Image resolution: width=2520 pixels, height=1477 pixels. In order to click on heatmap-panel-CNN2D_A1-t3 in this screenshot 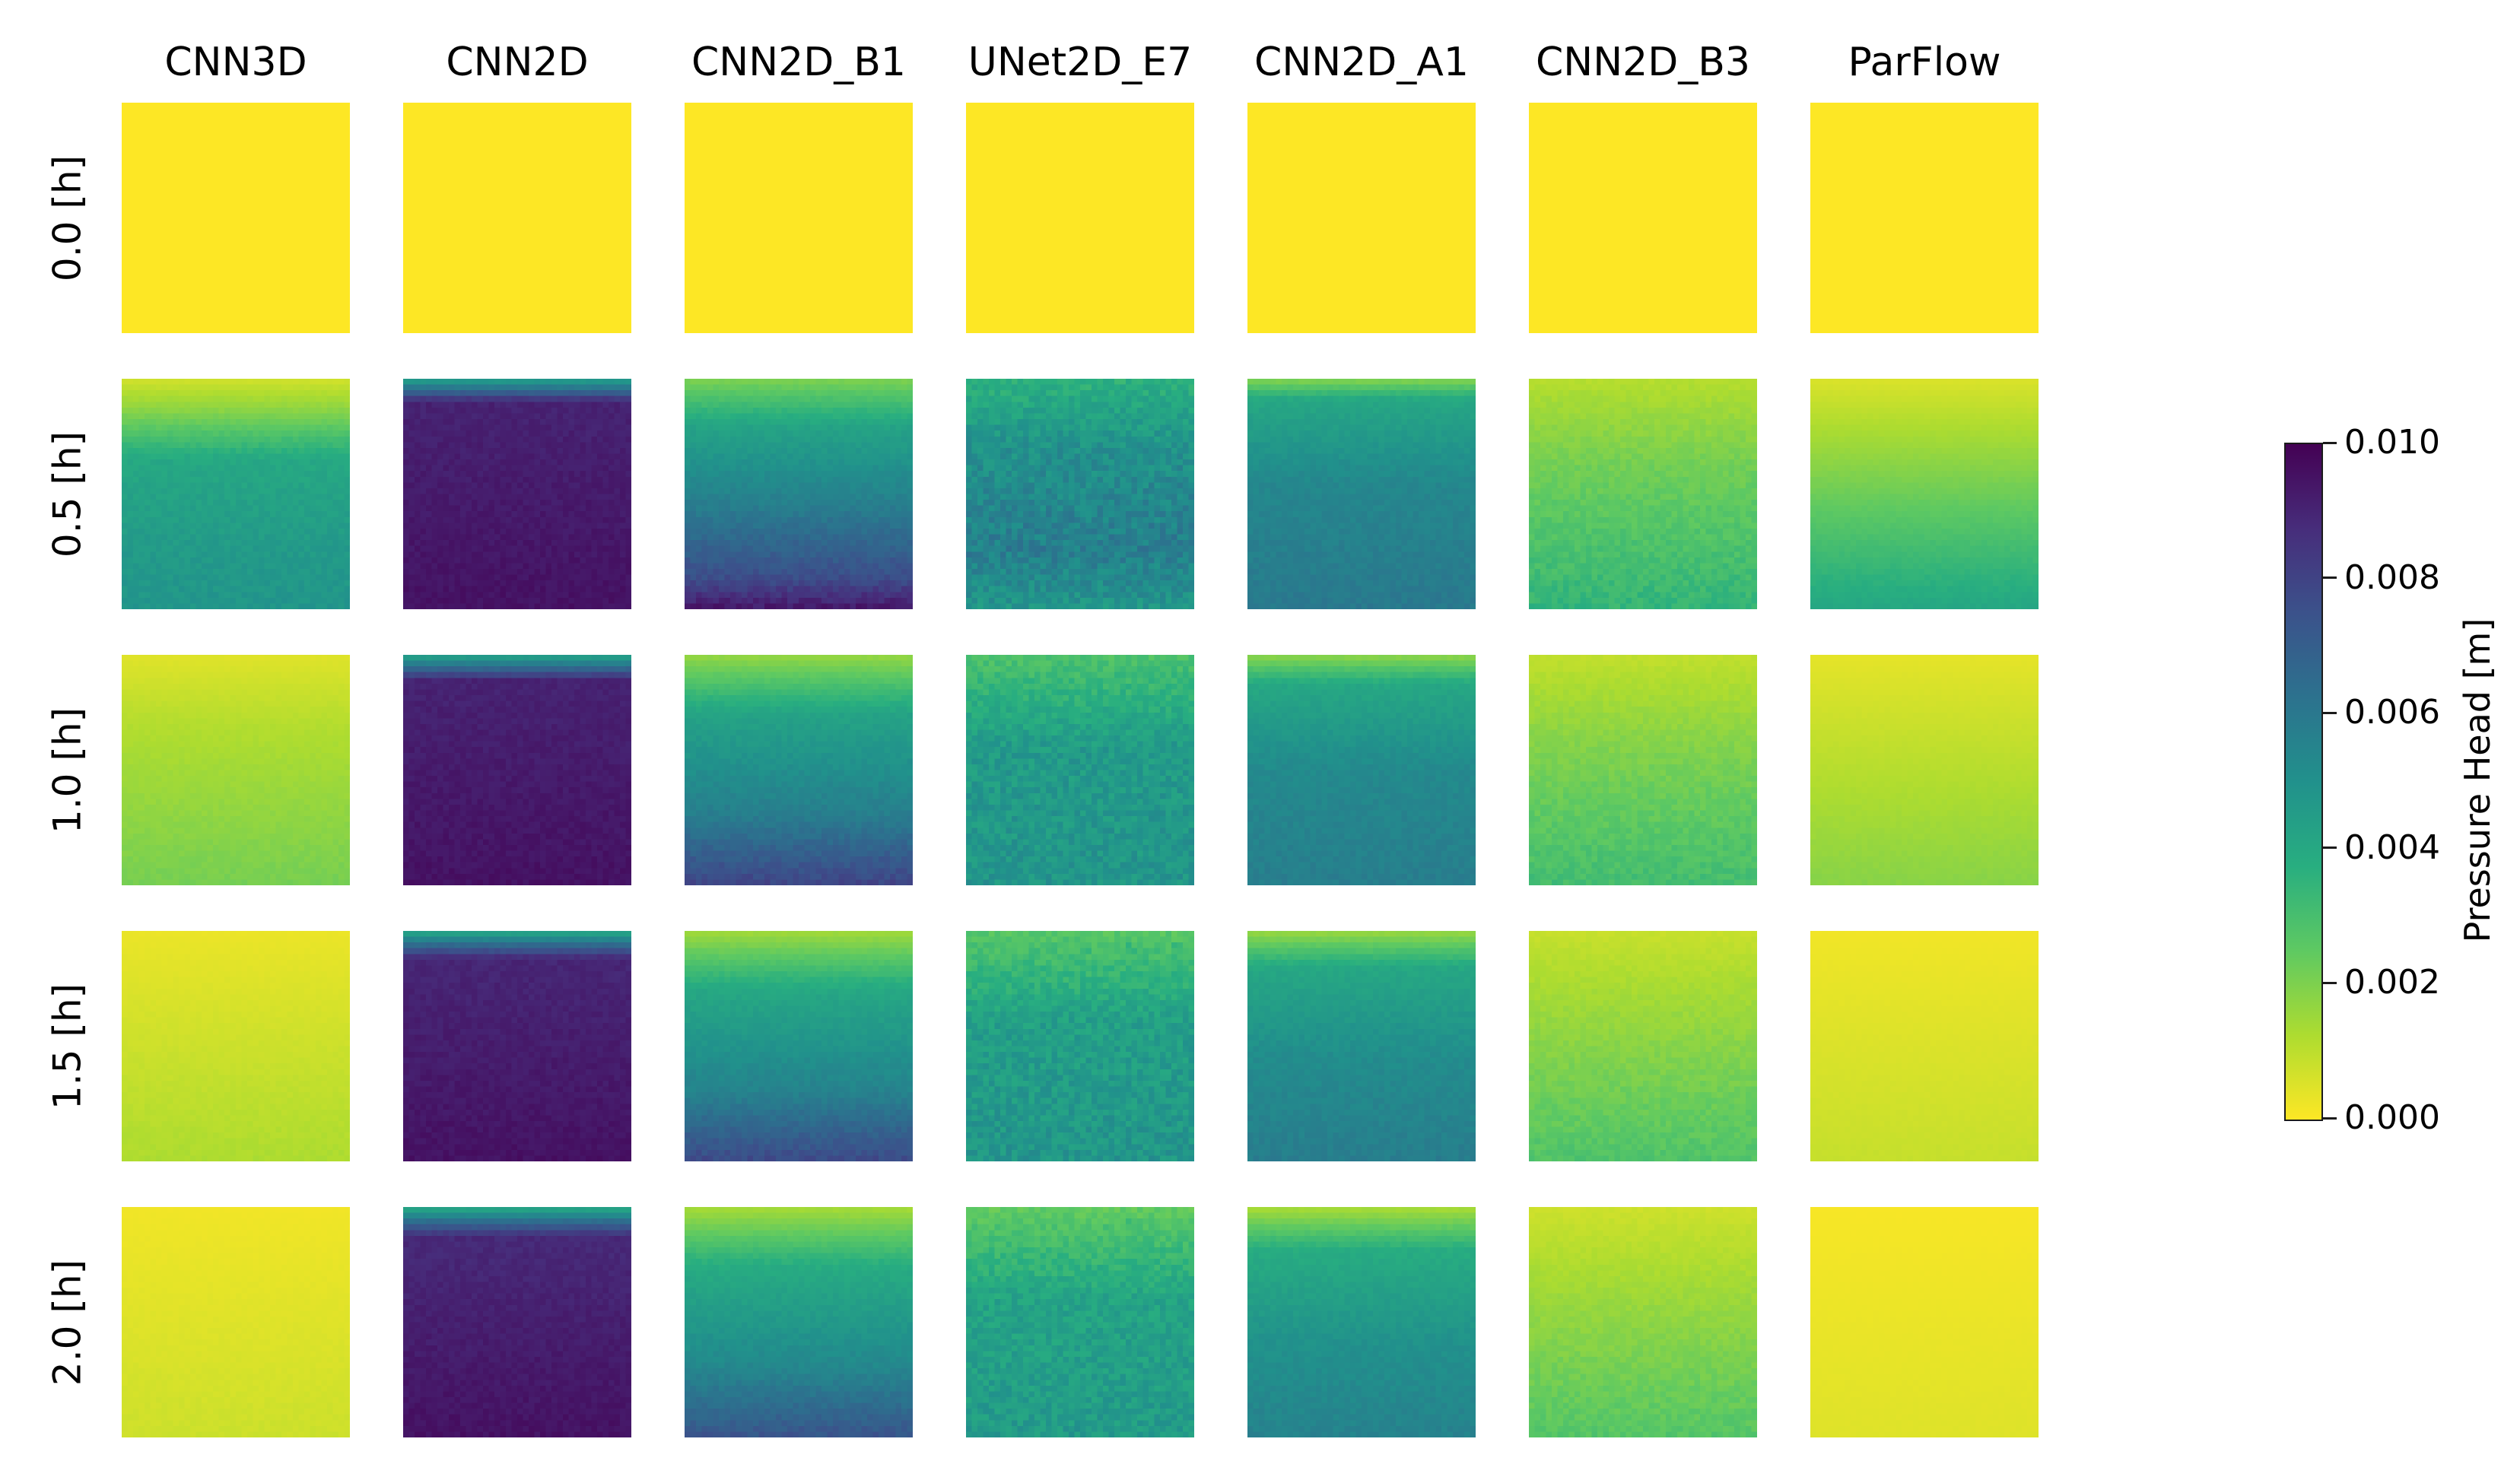, I will do `click(1361, 1046)`.